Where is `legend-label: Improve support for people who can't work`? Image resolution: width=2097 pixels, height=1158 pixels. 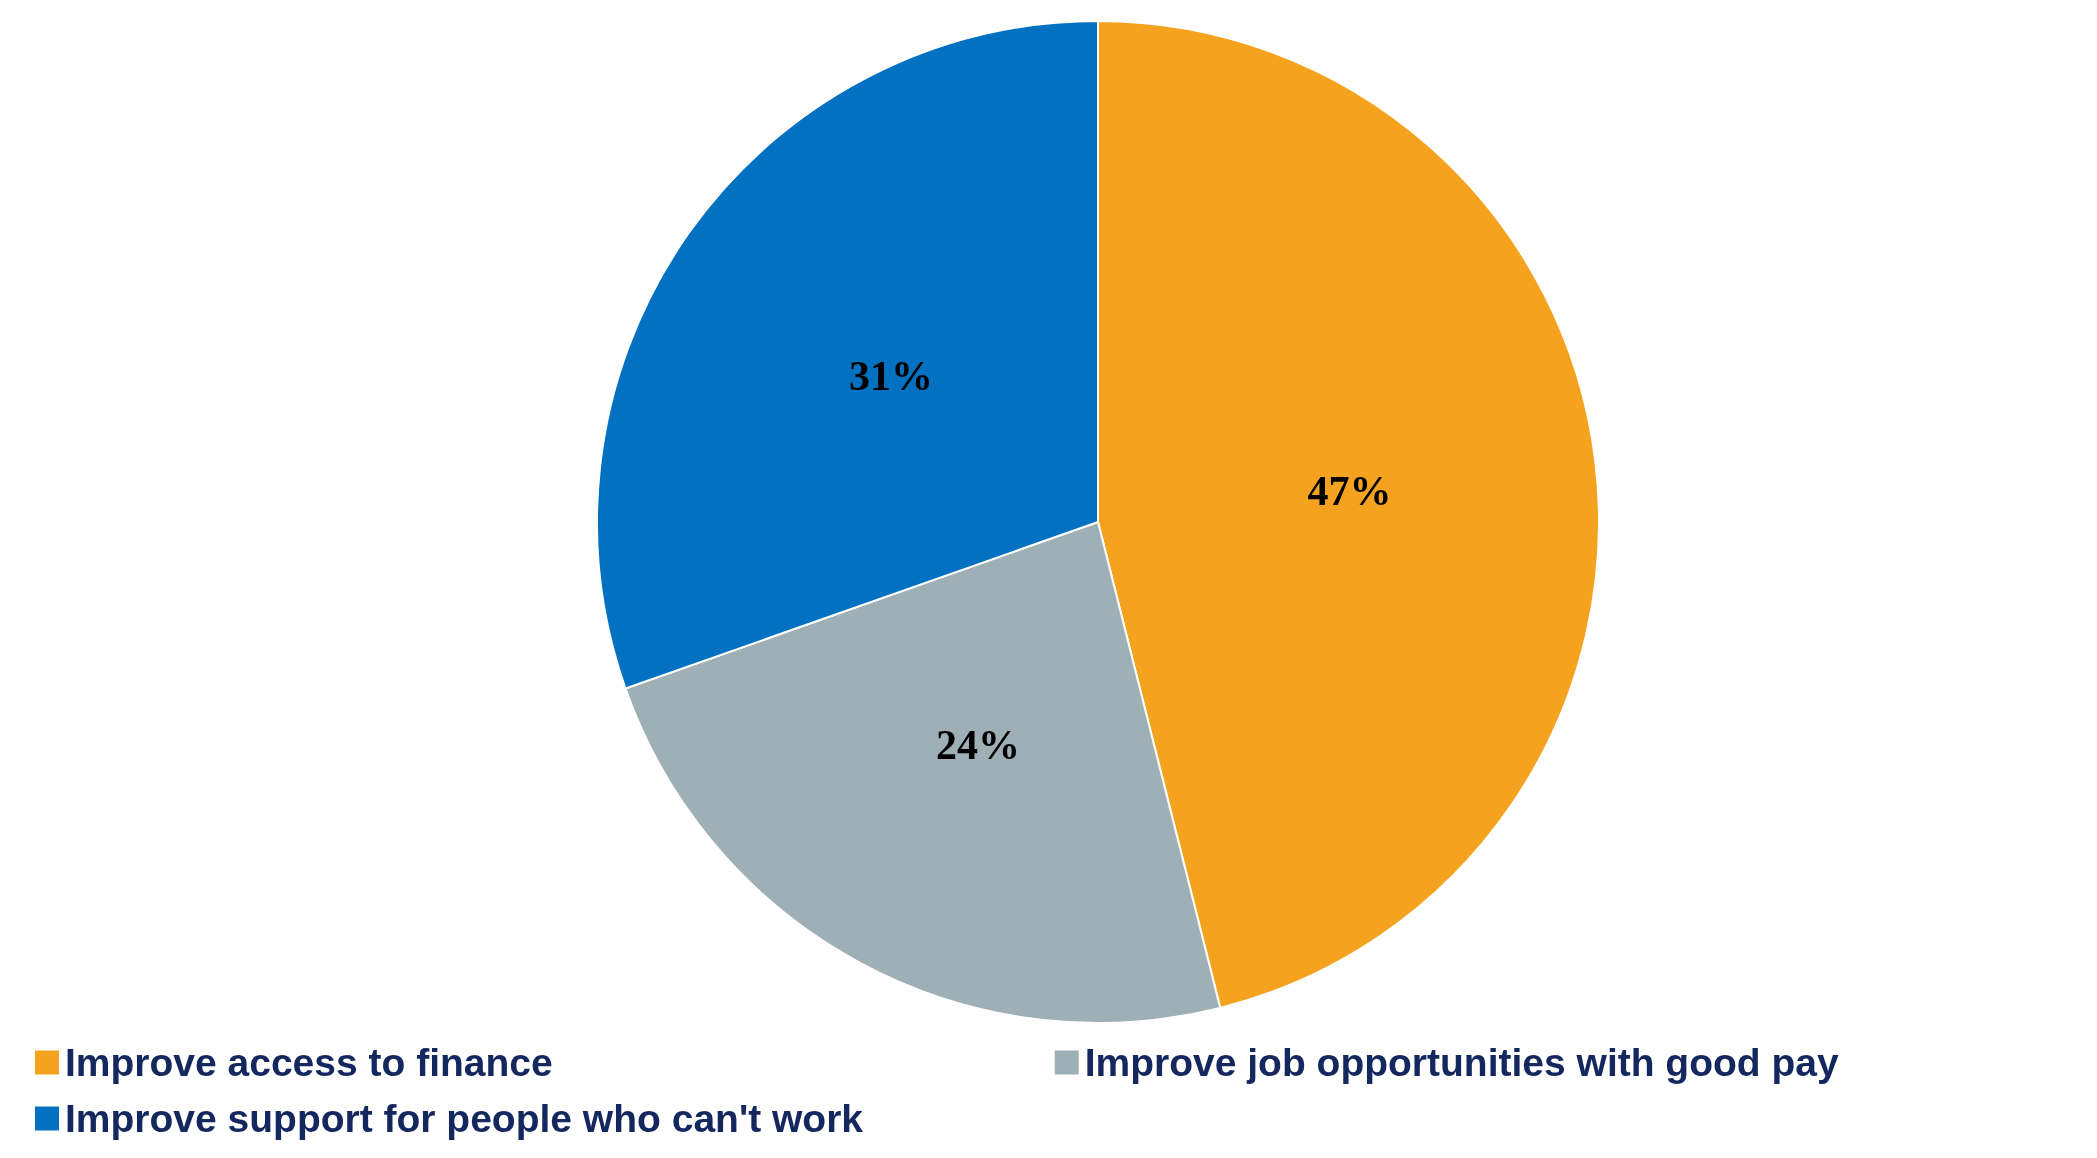 legend-label: Improve support for people who can't work is located at coordinates (464, 1118).